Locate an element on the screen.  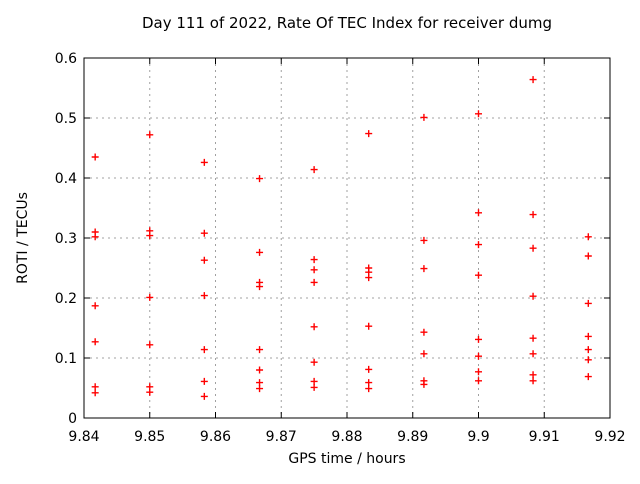
x-tick-label: 9.9 is located at coordinates (478, 437).